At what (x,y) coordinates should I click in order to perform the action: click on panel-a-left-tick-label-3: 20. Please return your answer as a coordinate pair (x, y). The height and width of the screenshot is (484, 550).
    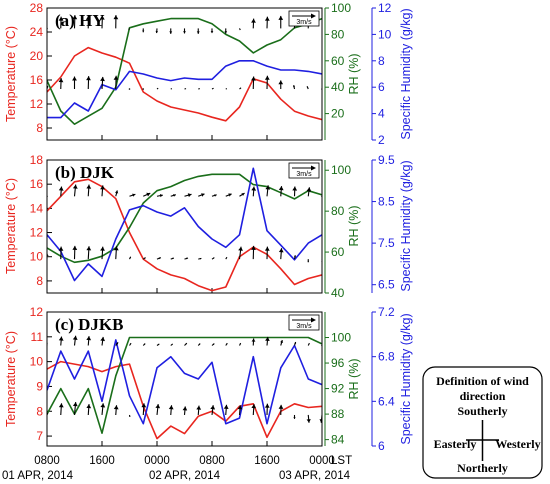
    Looking at the image, I should click on (37, 56).